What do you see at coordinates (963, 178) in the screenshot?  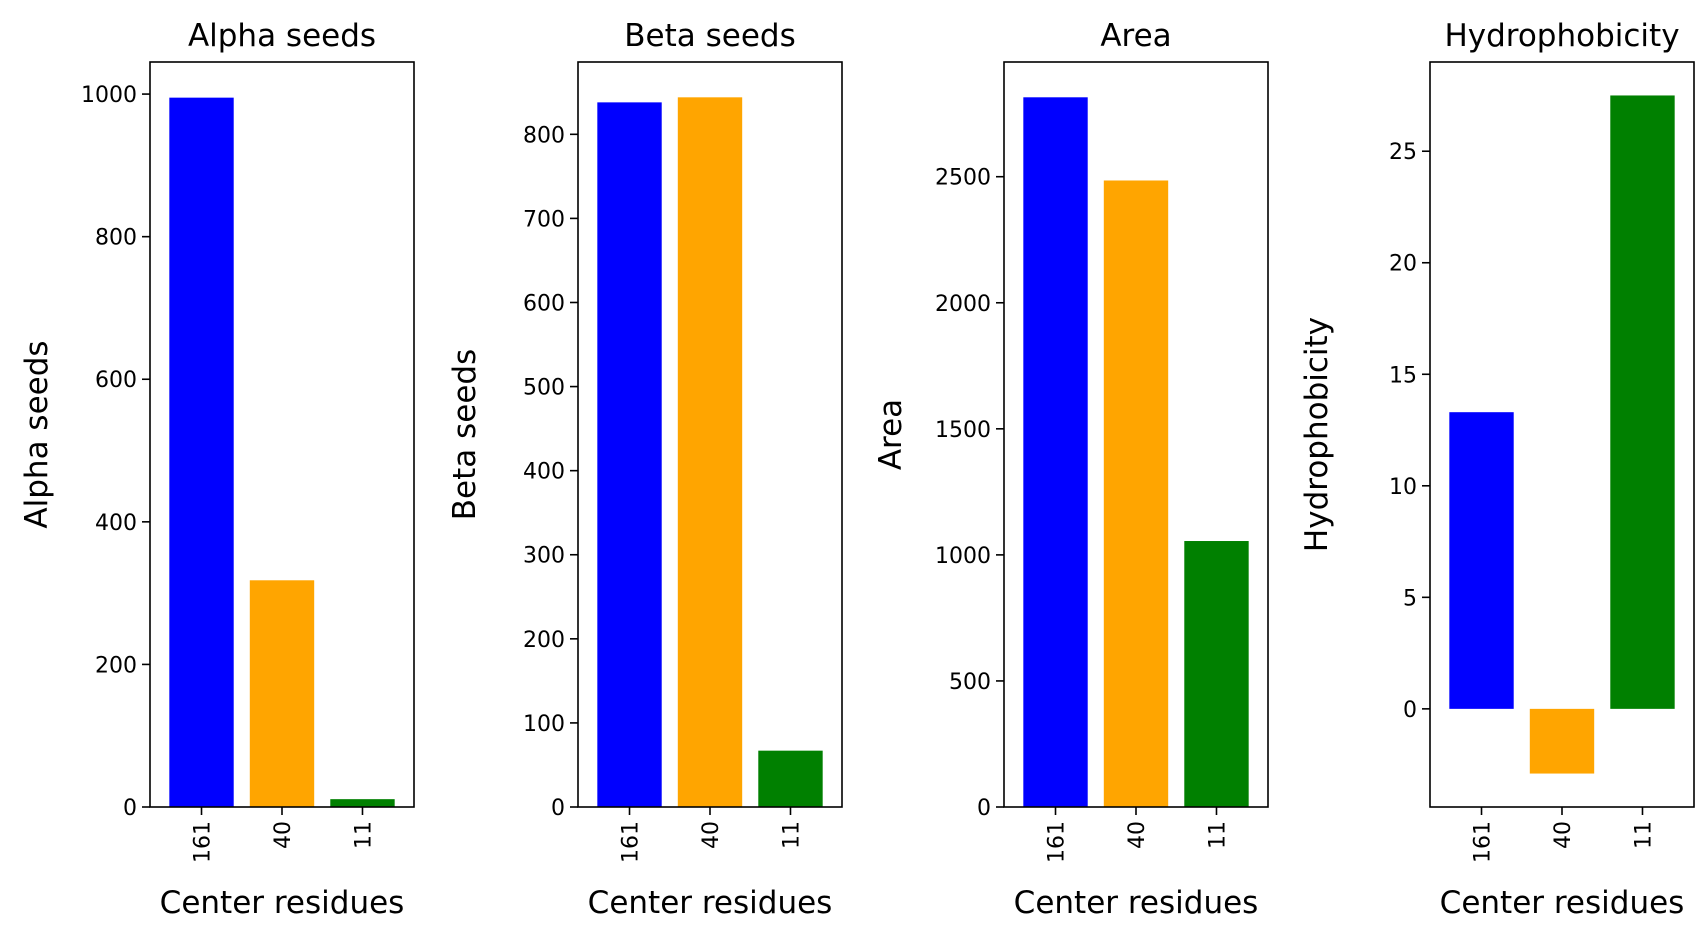 I see `y-tick-label: 2500` at bounding box center [963, 178].